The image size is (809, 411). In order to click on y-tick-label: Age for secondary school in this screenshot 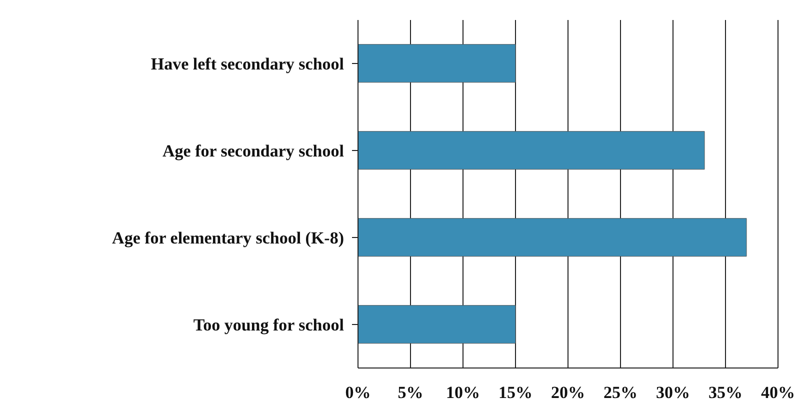, I will do `click(253, 151)`.